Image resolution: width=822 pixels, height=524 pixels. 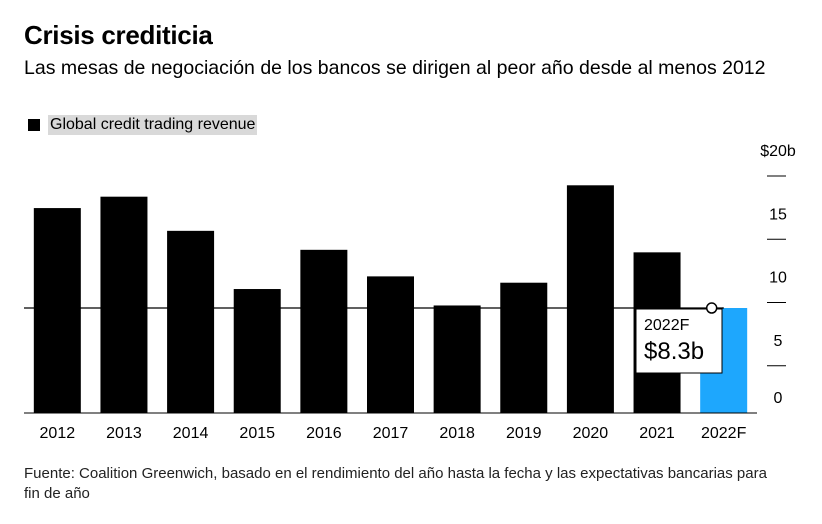 I want to click on x-tick-label: 2020, so click(x=591, y=433).